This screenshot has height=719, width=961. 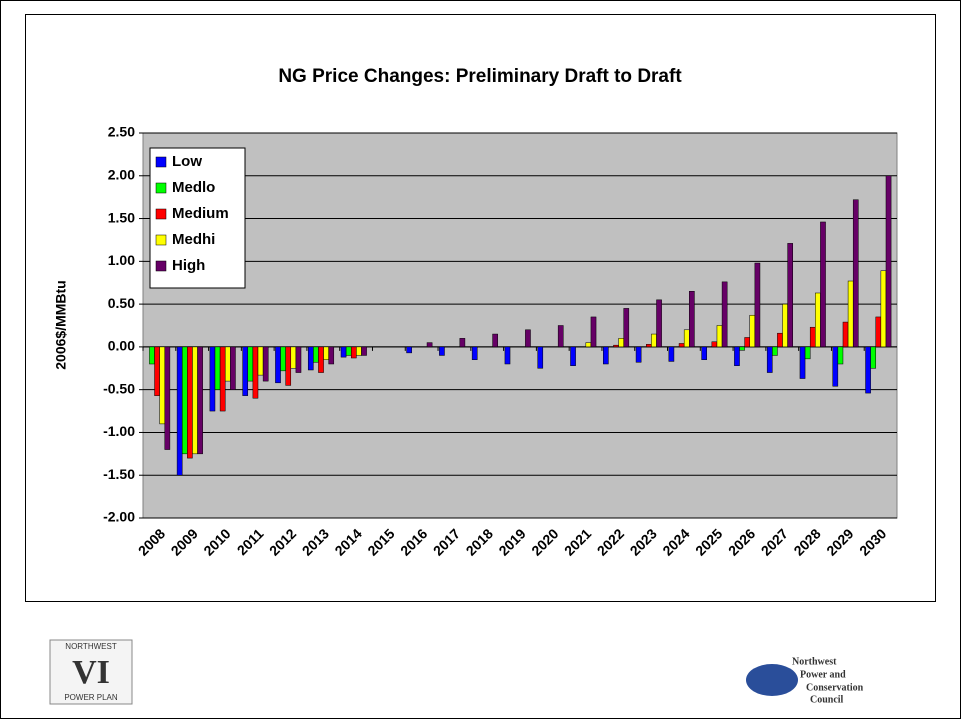 What do you see at coordinates (193, 187) in the screenshot?
I see `legend-label: Medlo` at bounding box center [193, 187].